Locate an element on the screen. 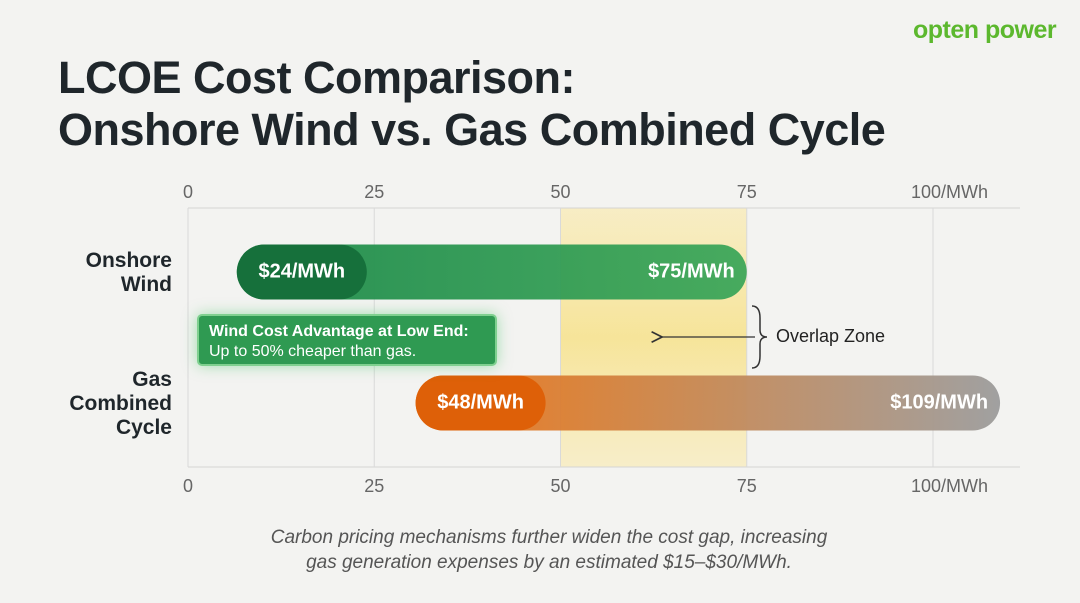  value-label: $24/MWh is located at coordinates (301, 271).